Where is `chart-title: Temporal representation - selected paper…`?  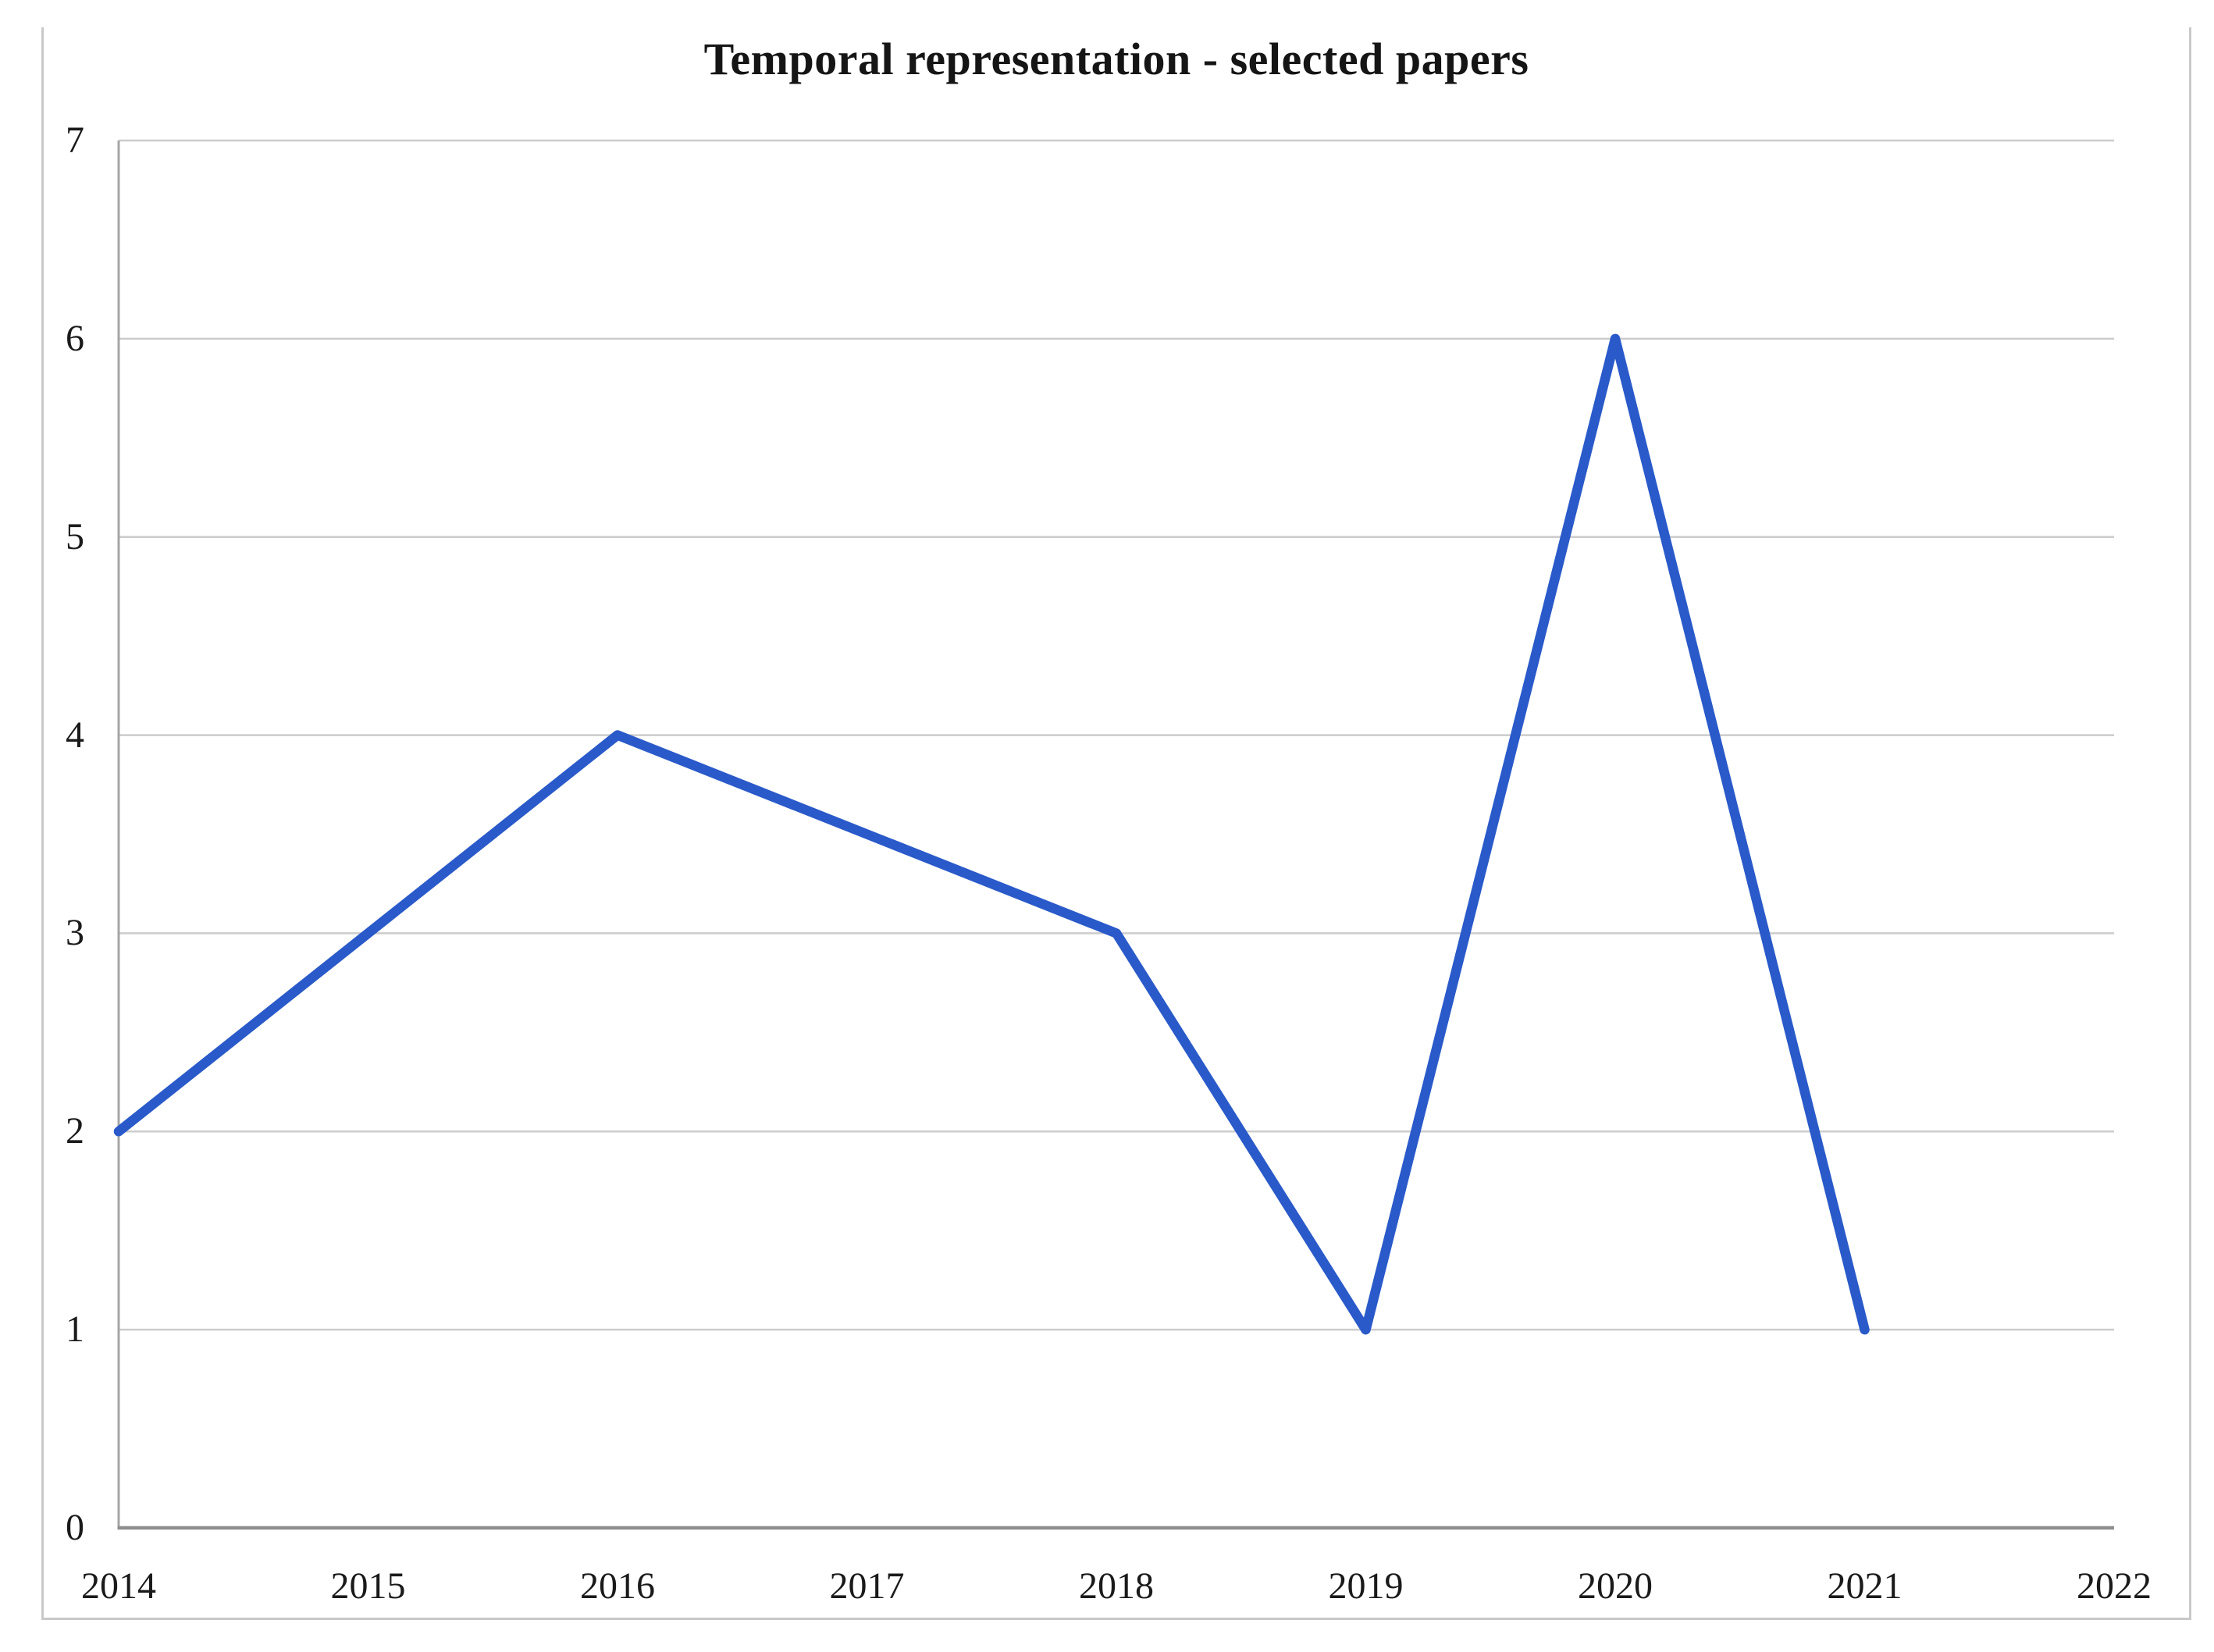
chart-title: Temporal representation - selected paper… is located at coordinates (1116, 59).